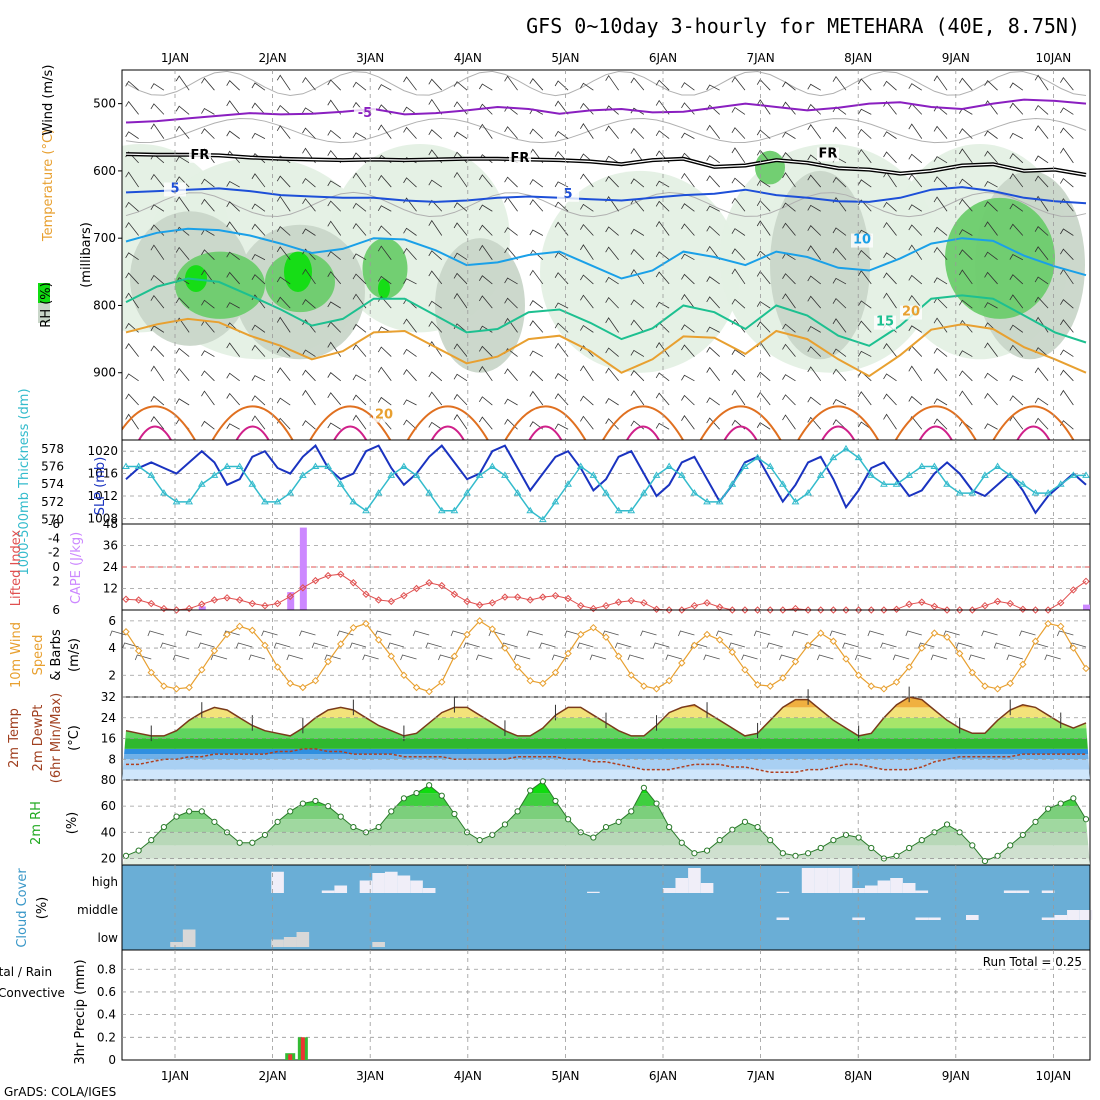  What do you see at coordinates (303, 568) in the screenshot?
I see `cape-bar` at bounding box center [303, 568].